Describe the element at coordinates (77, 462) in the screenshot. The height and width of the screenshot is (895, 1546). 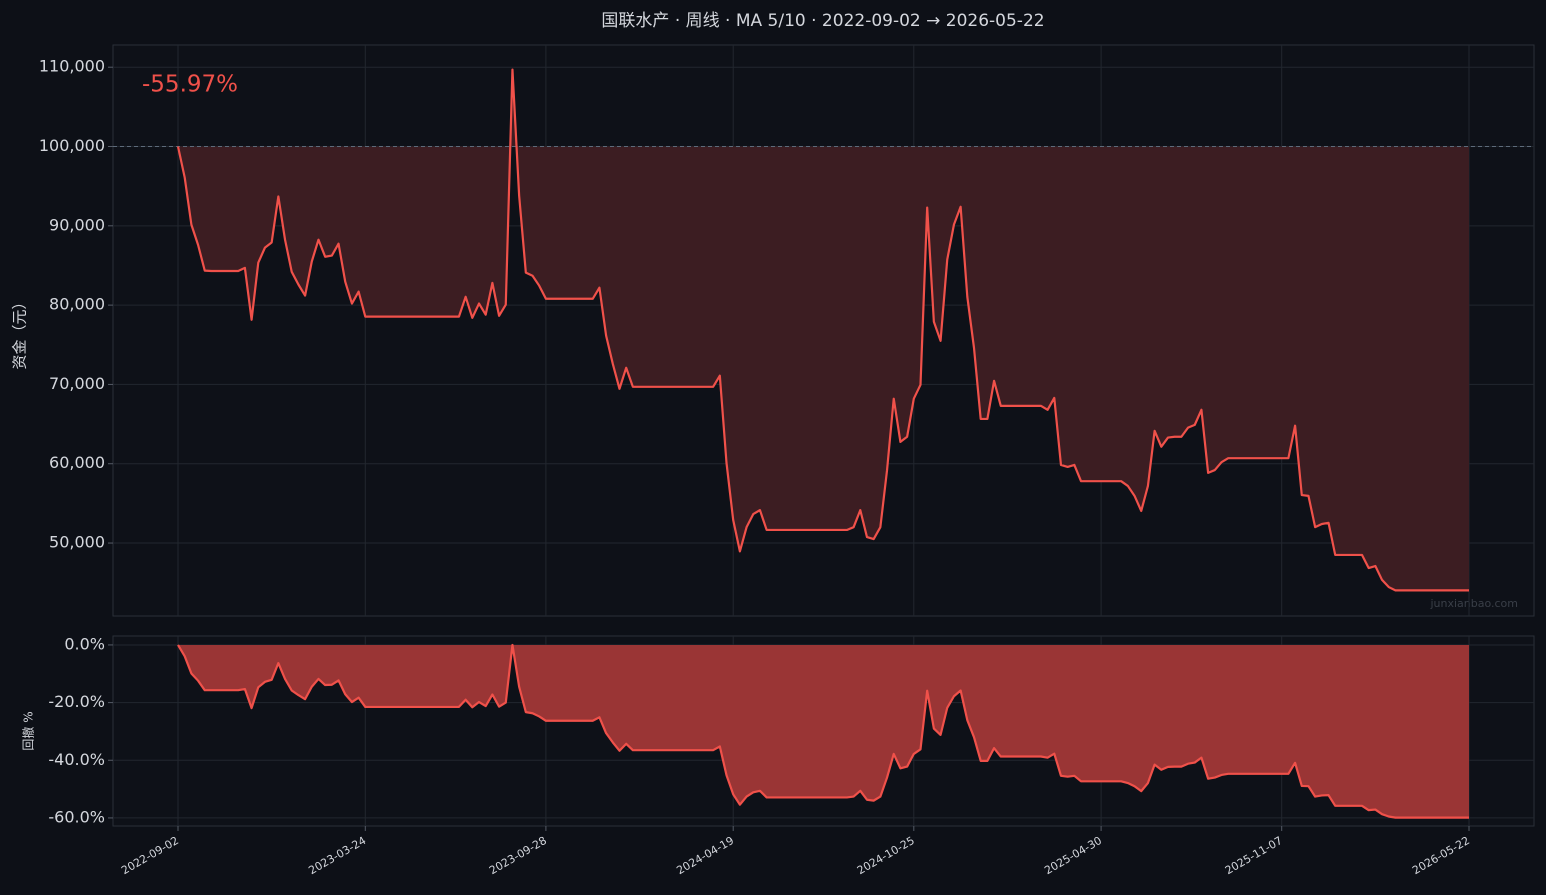
I see `y-tick-label: 60,000` at that location.